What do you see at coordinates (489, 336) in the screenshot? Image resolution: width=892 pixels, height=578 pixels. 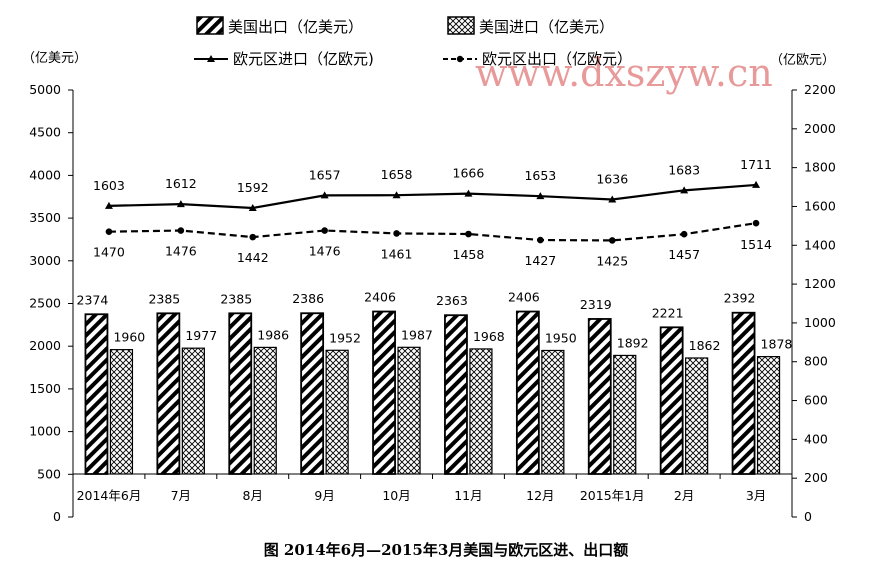 I see `label-us-import: 1968` at bounding box center [489, 336].